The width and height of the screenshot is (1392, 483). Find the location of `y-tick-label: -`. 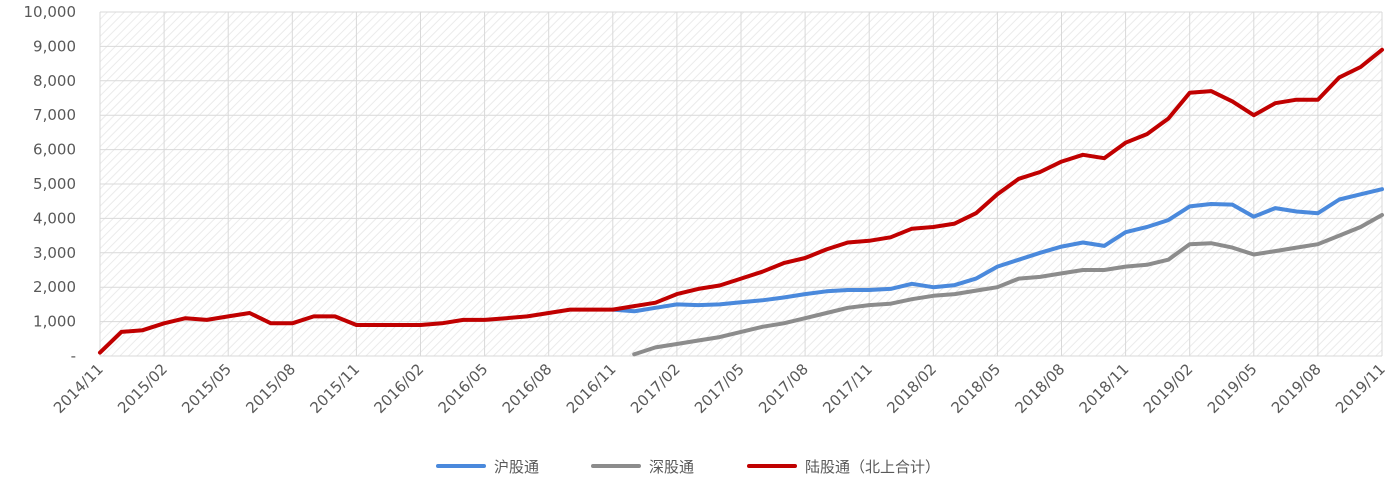

y-tick-label: - is located at coordinates (73, 356).